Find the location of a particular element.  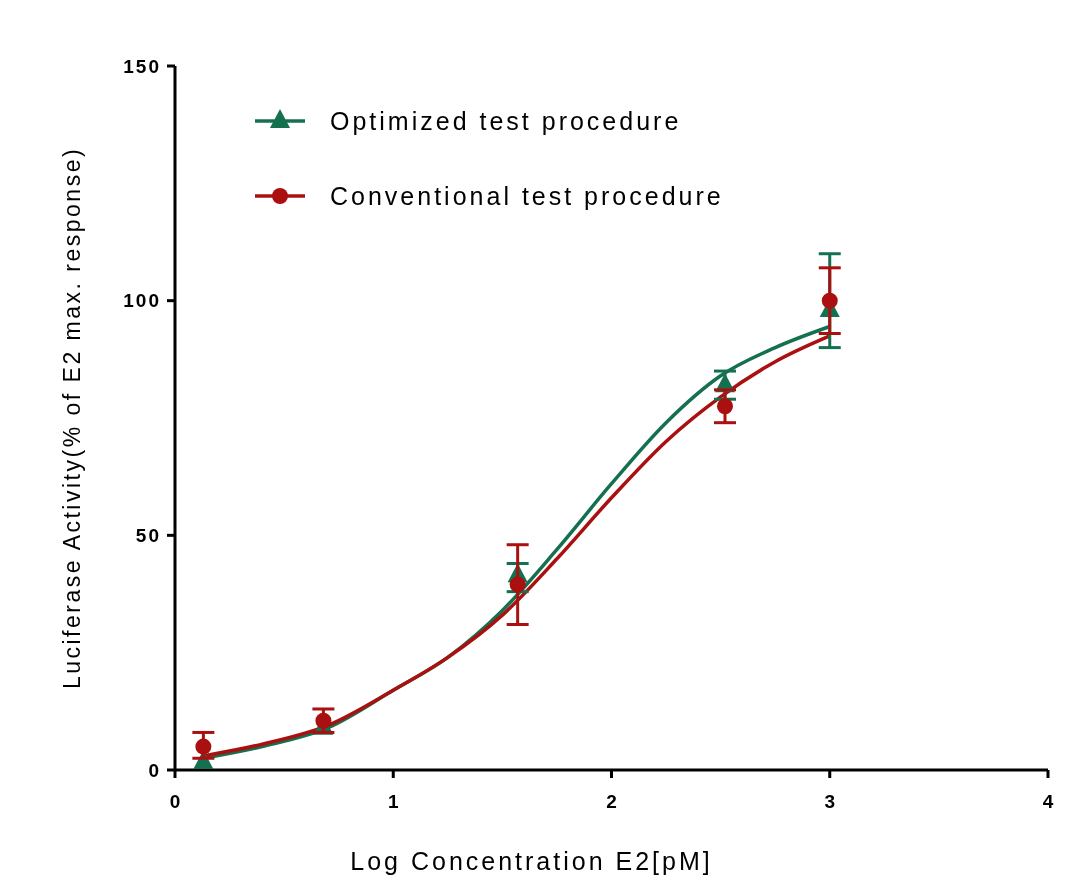

x-tick-label: 4 is located at coordinates (1048, 801).